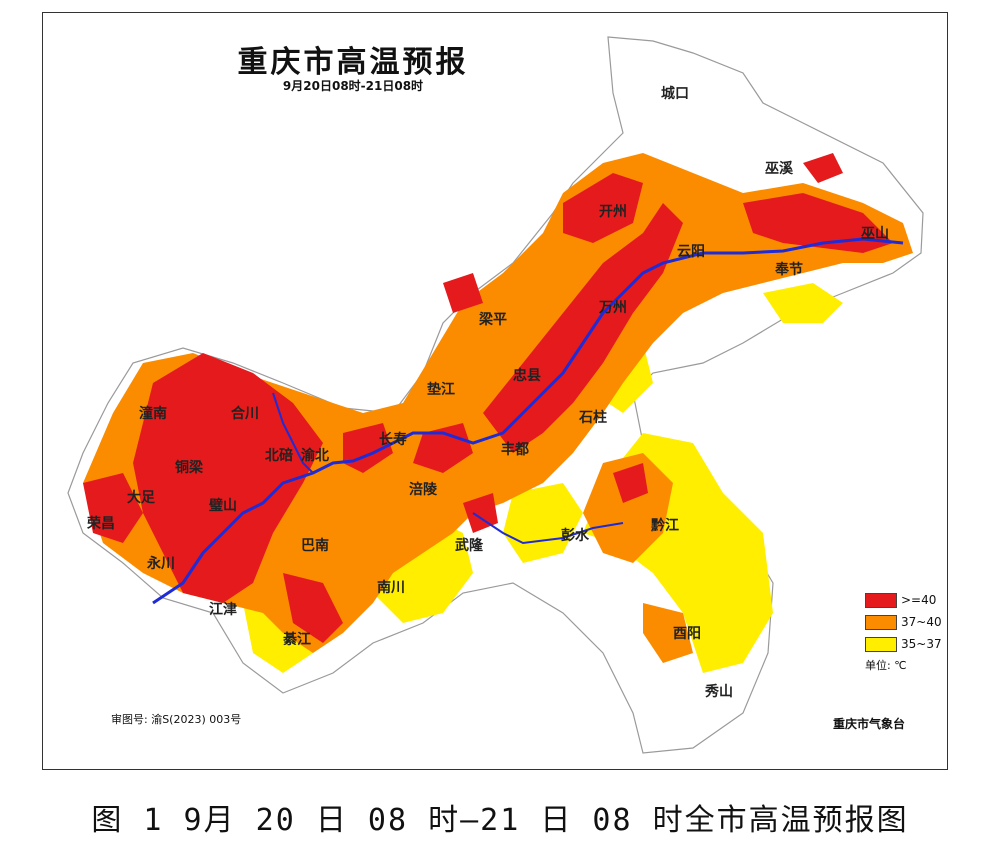 This screenshot has width=1000, height=864. What do you see at coordinates (719, 692) in the screenshot?
I see `place-label: 秀山` at bounding box center [719, 692].